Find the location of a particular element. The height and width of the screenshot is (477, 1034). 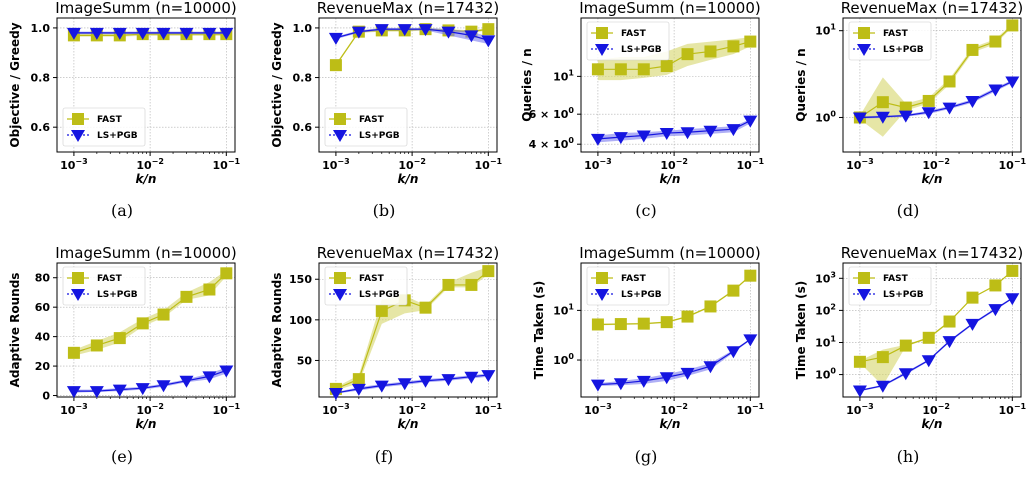

y-tick-label: 6 × 100 is located at coordinates (552, 113).